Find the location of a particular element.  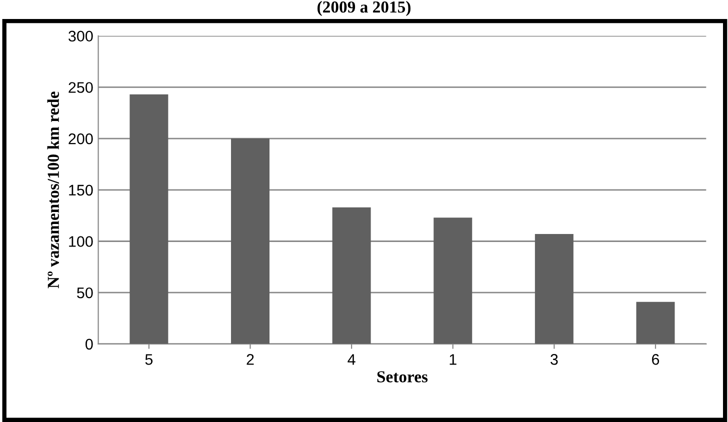

y-tick-label: 300 is located at coordinates (80, 36).